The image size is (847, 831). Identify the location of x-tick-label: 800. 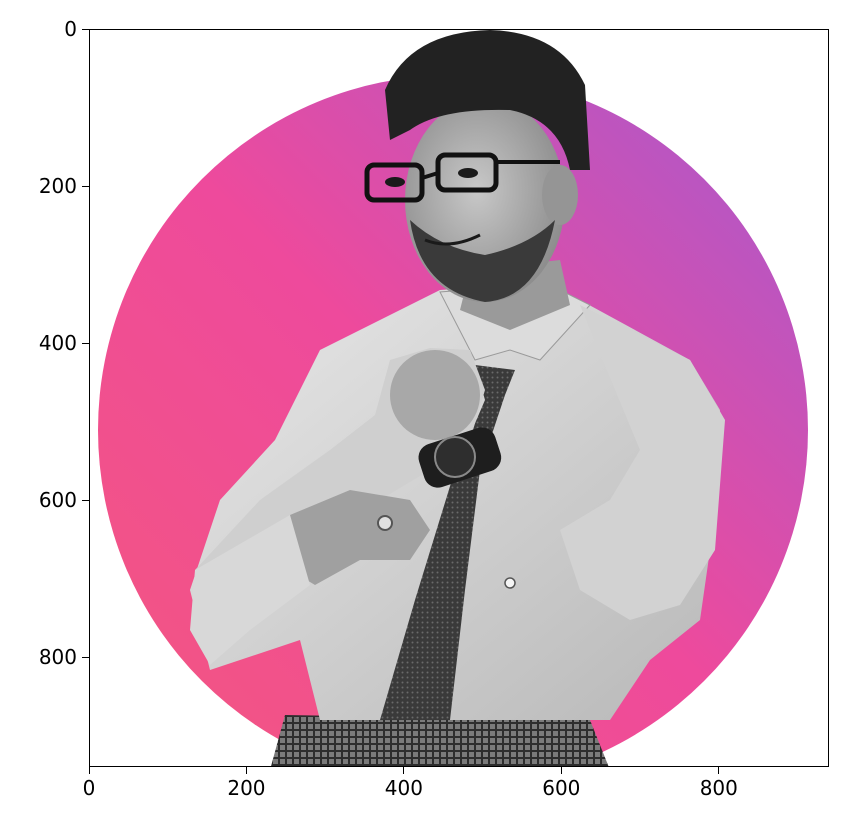
(718, 788).